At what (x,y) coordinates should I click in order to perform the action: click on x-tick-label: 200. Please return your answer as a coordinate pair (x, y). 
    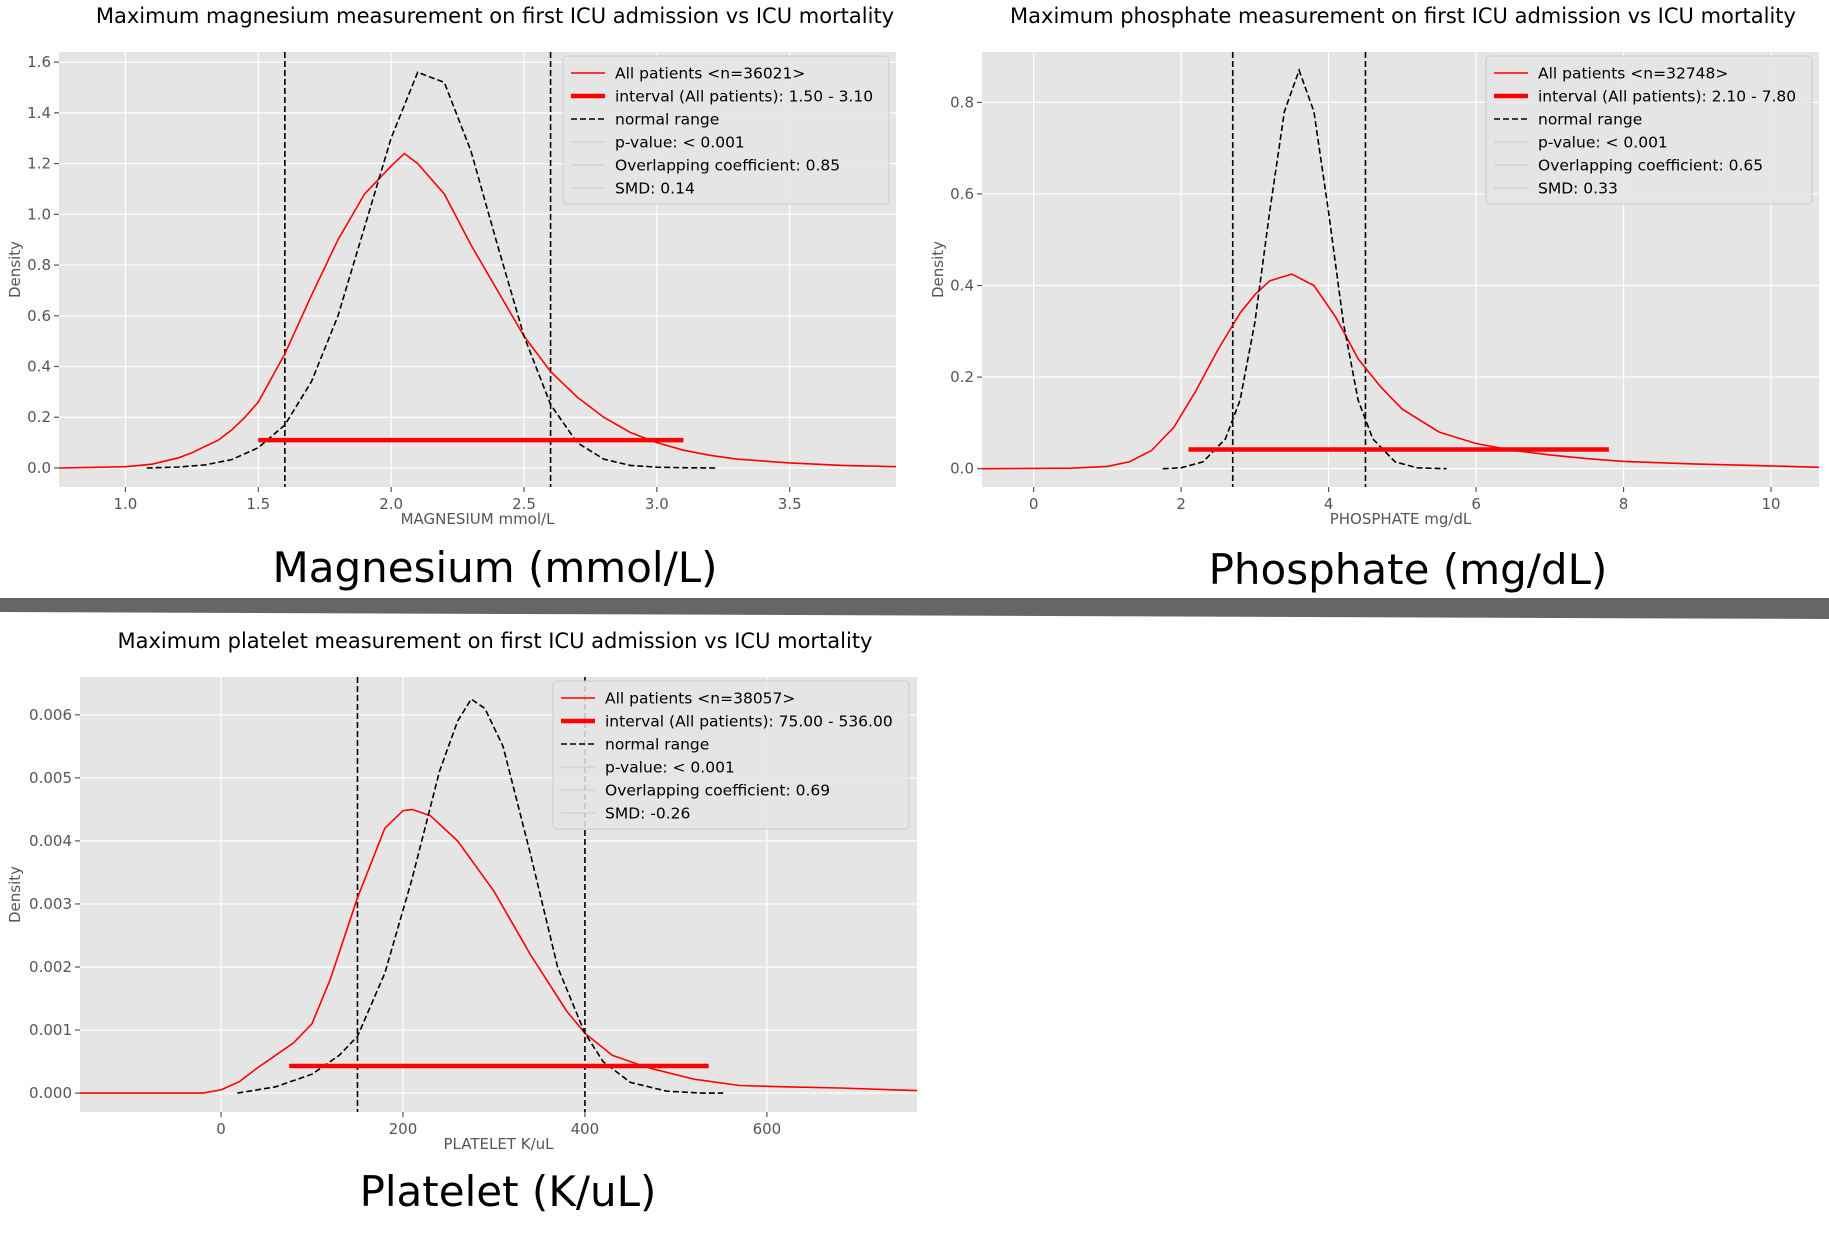
    Looking at the image, I should click on (403, 1129).